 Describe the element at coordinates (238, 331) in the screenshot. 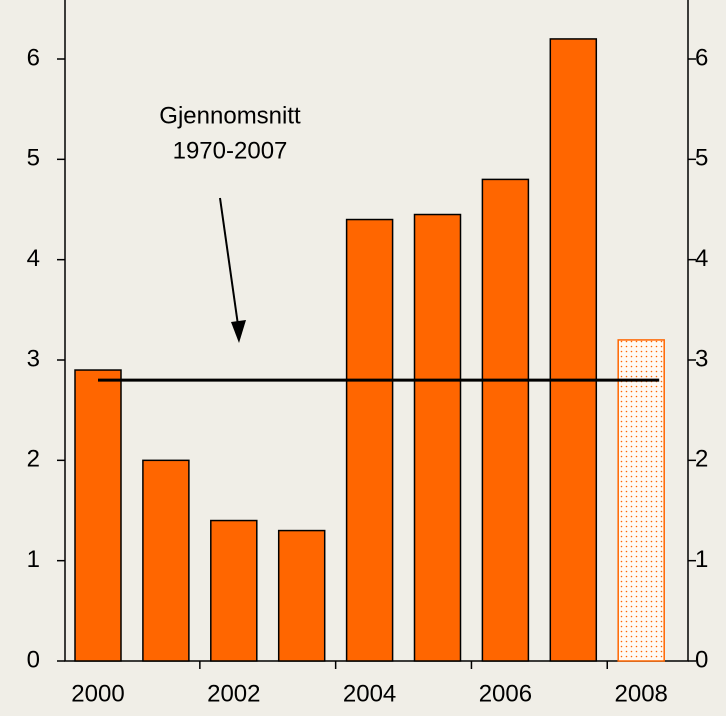

I see `arrow-head` at that location.